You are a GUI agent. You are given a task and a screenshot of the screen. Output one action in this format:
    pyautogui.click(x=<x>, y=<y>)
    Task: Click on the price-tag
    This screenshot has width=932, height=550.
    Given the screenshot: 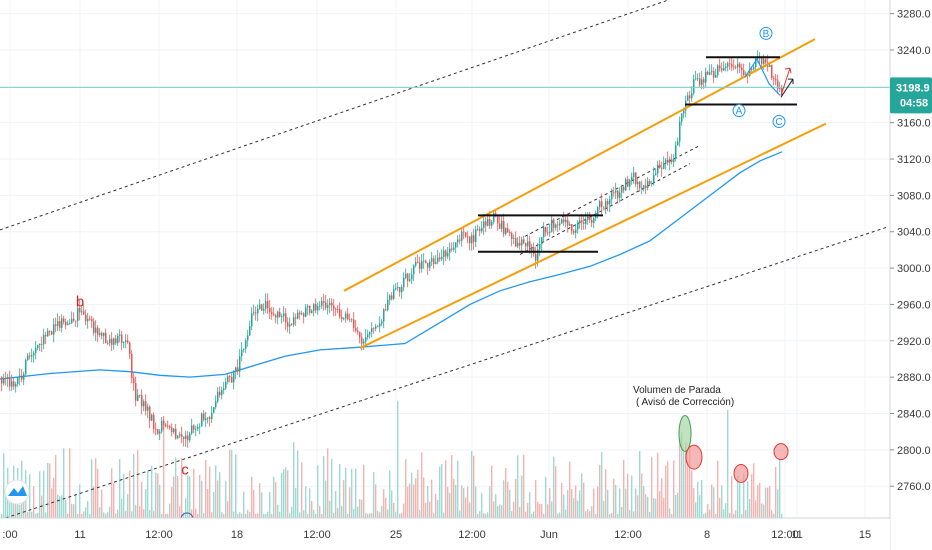 What is the action you would take?
    pyautogui.click(x=911, y=95)
    